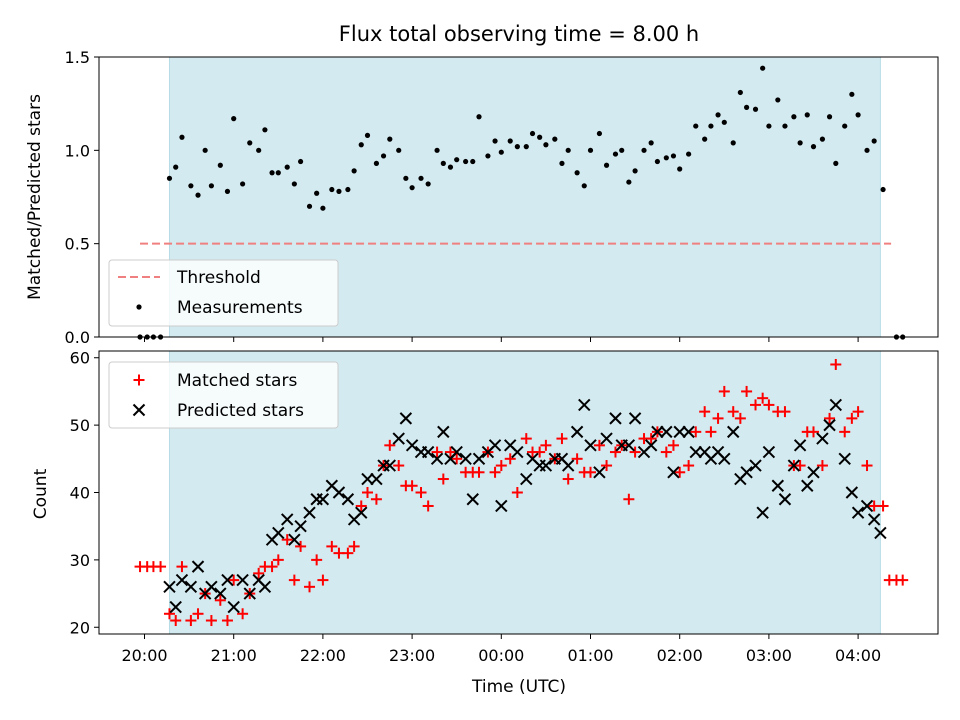 The width and height of the screenshot is (960, 720). Describe the element at coordinates (237, 381) in the screenshot. I see `legend-matched-label: Matched stars` at that location.